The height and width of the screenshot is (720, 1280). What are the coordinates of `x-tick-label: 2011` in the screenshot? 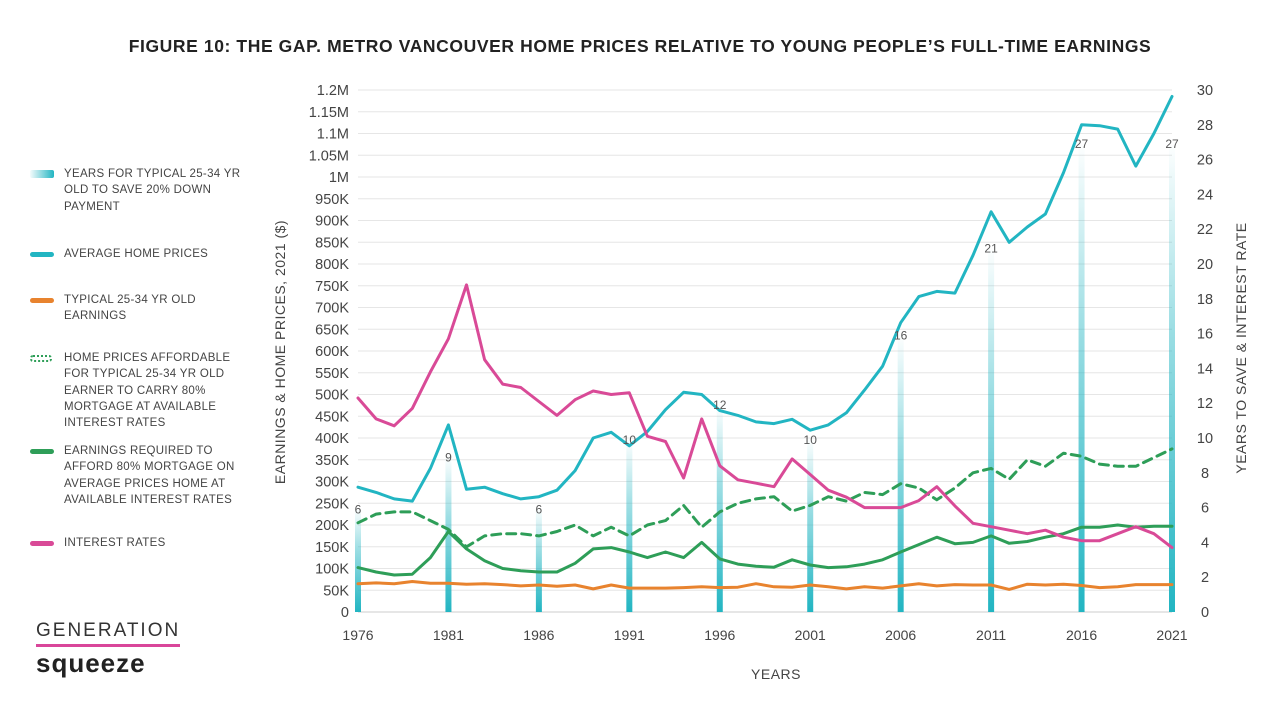 It's located at (991, 635).